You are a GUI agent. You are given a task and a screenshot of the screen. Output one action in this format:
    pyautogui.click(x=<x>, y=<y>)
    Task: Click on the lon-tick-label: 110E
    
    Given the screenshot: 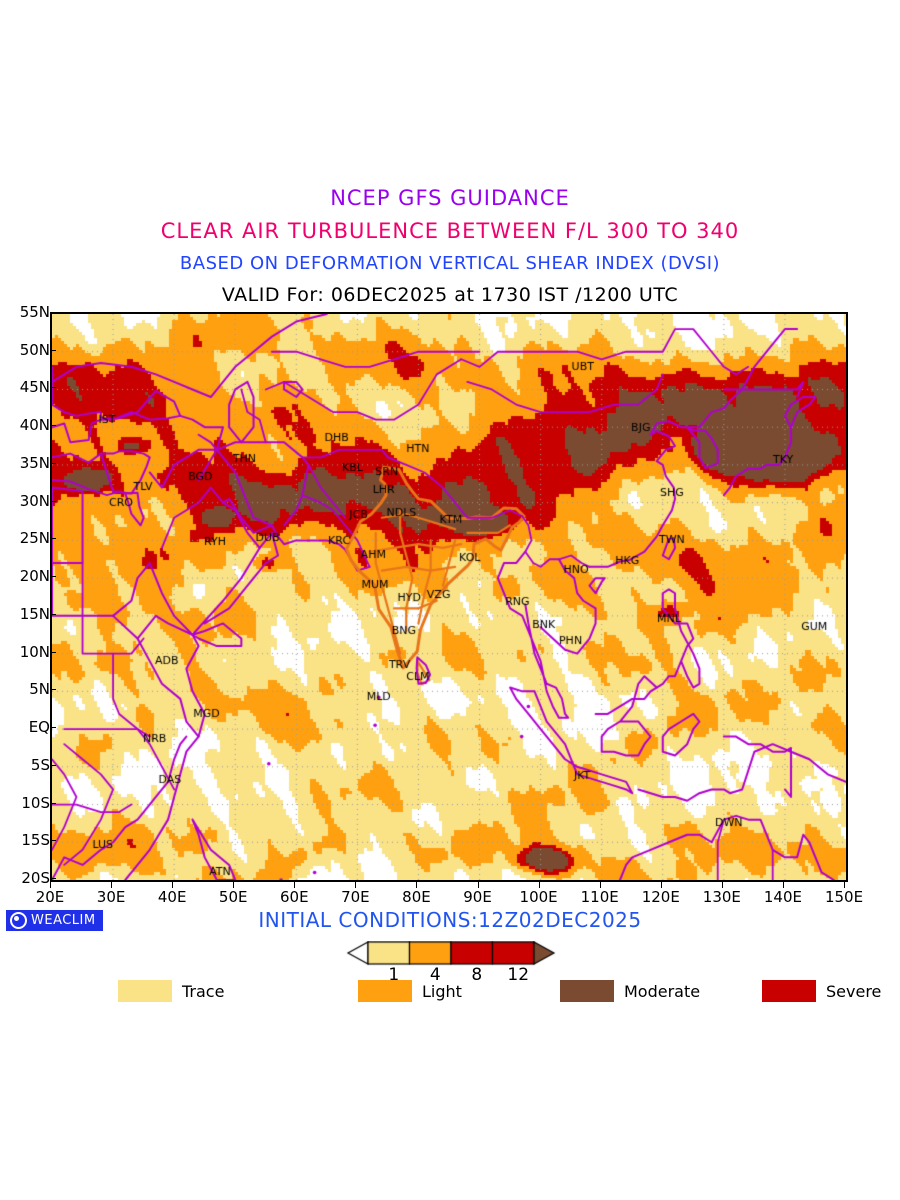 What is the action you would take?
    pyautogui.click(x=599, y=897)
    